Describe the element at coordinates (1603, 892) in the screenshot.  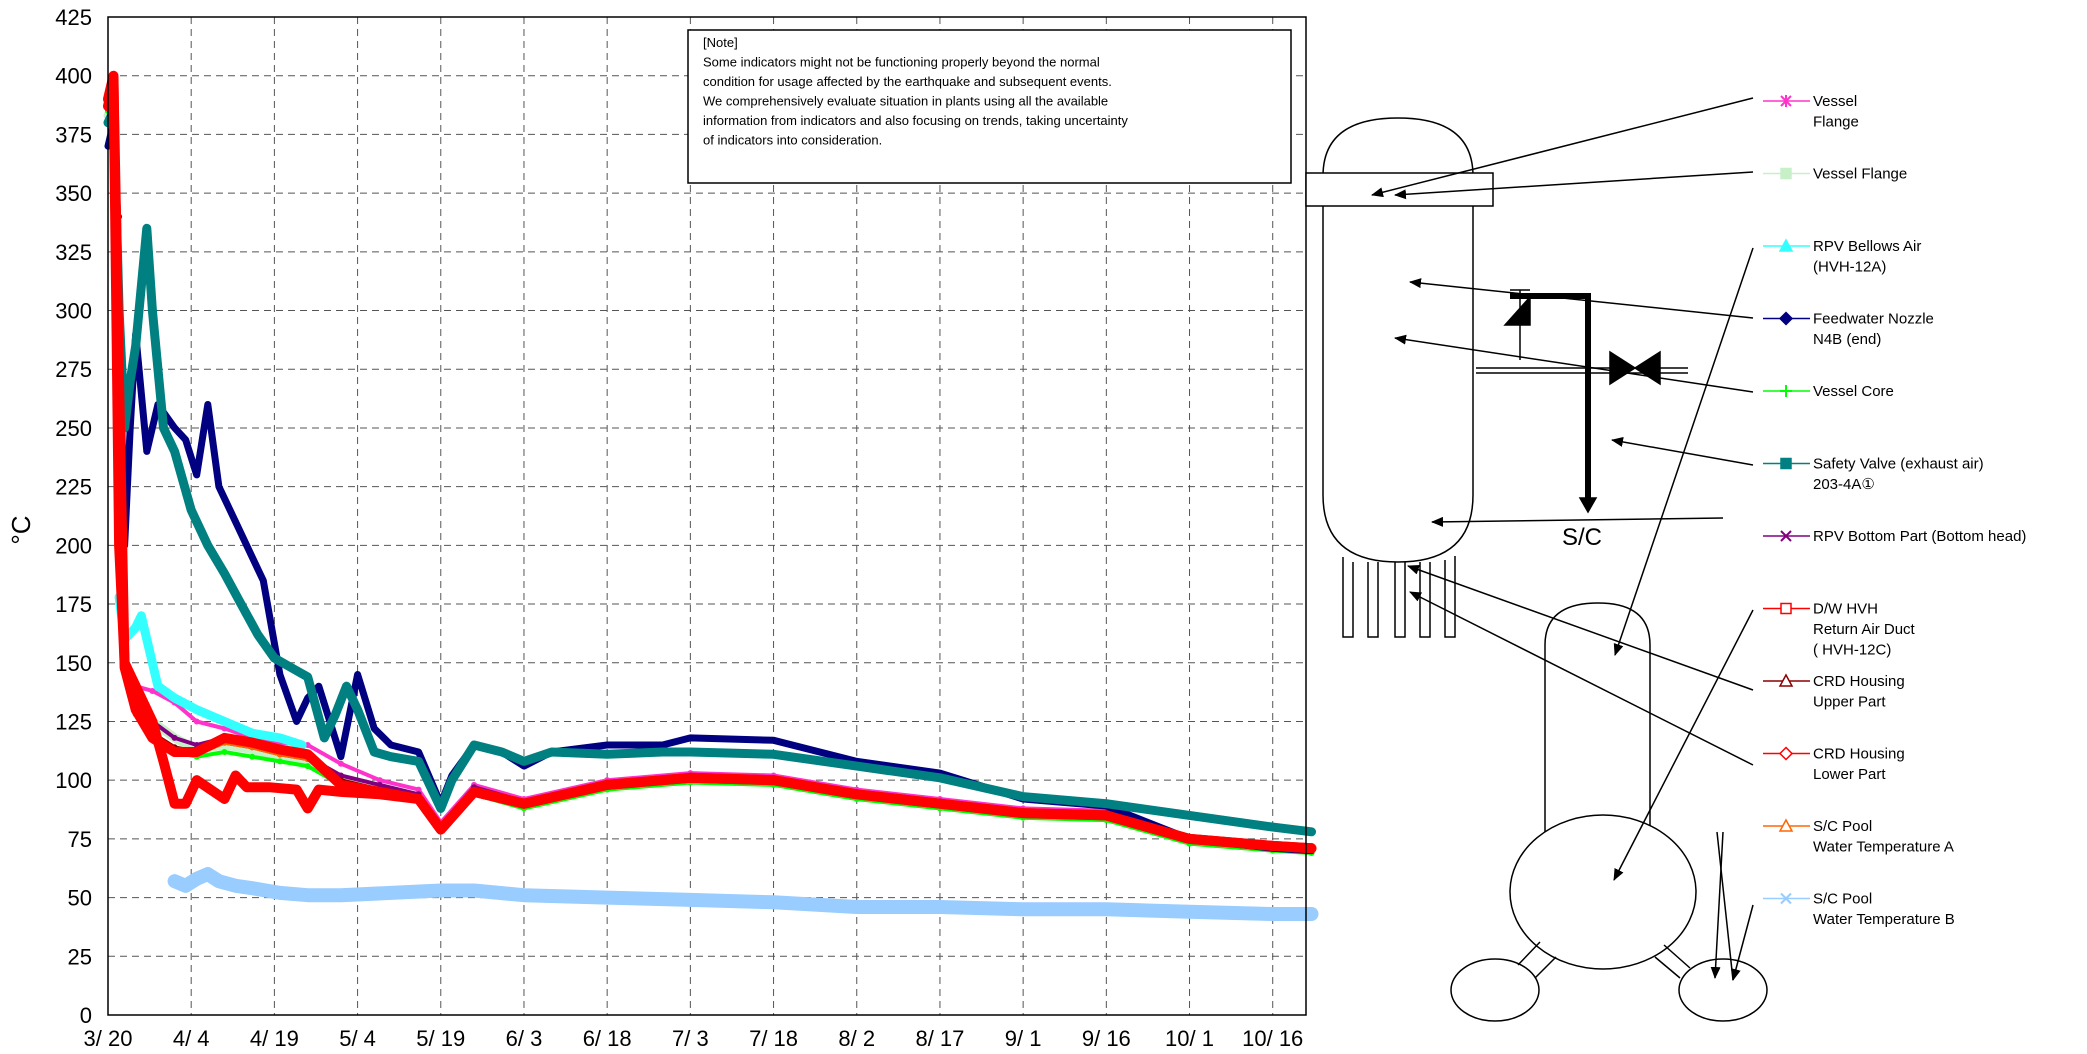
I see `suppression-chamber-torus` at that location.